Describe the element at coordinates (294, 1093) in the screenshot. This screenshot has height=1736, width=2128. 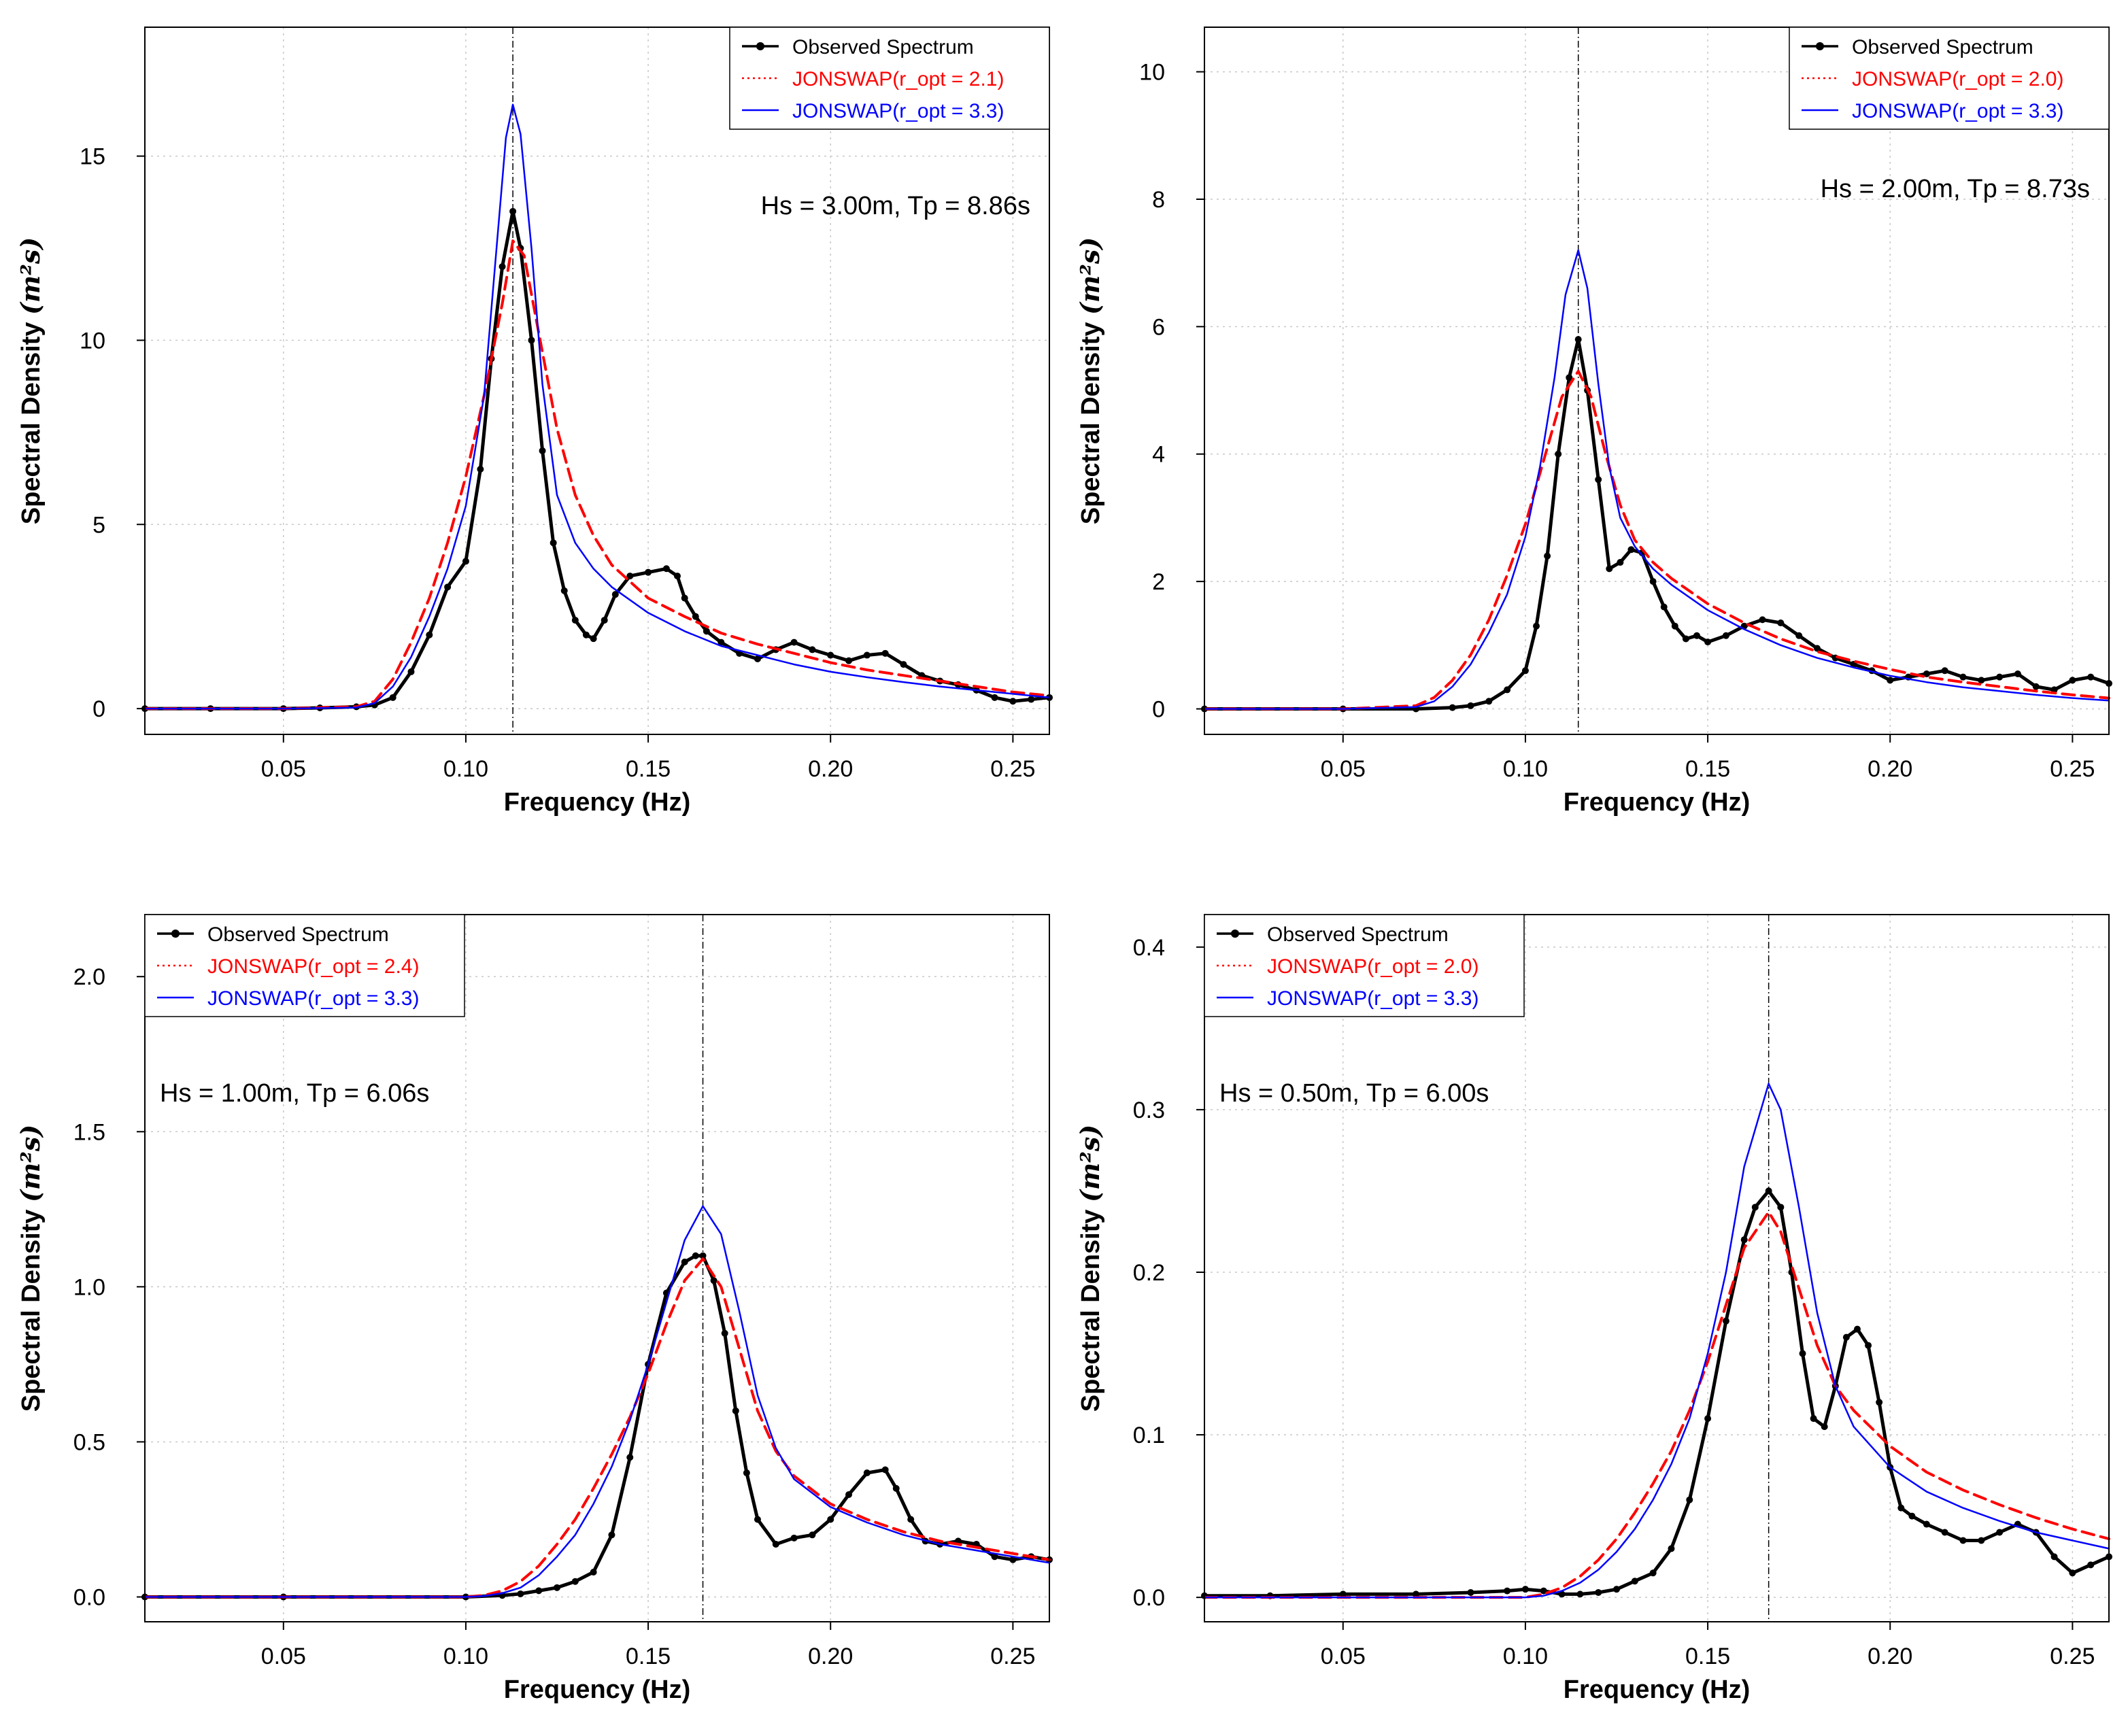
I see `hs-tp-annotation: Hs = 1.00m, Tp = 6.06s` at that location.